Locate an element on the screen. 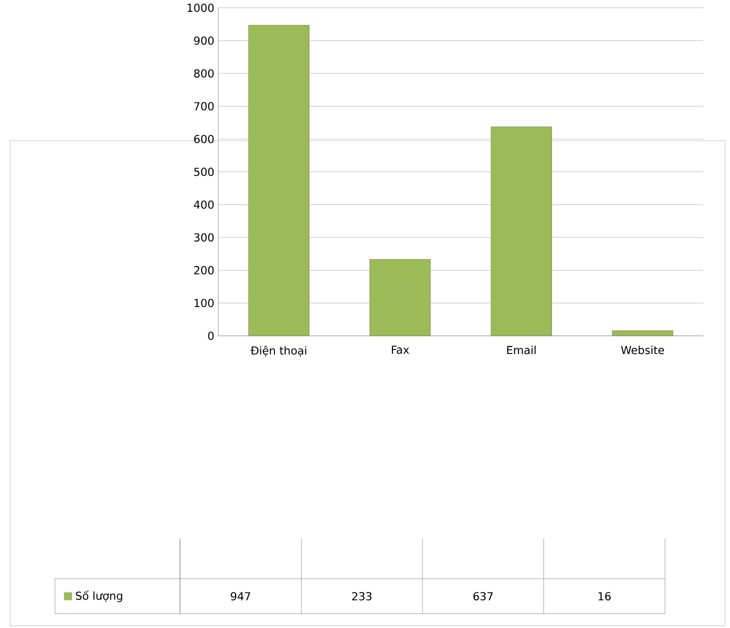 The image size is (730, 628). y-tick-label: 1000 is located at coordinates (201, 8).